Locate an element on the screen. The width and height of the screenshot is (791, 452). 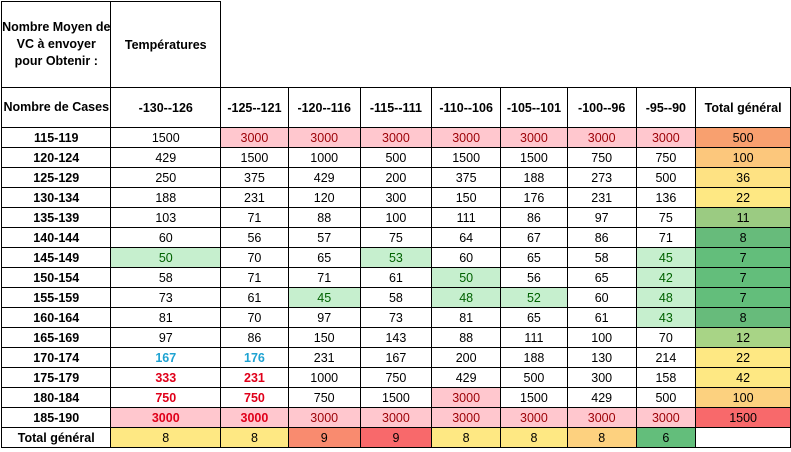
row-label: 160-164 is located at coordinates (56, 317).